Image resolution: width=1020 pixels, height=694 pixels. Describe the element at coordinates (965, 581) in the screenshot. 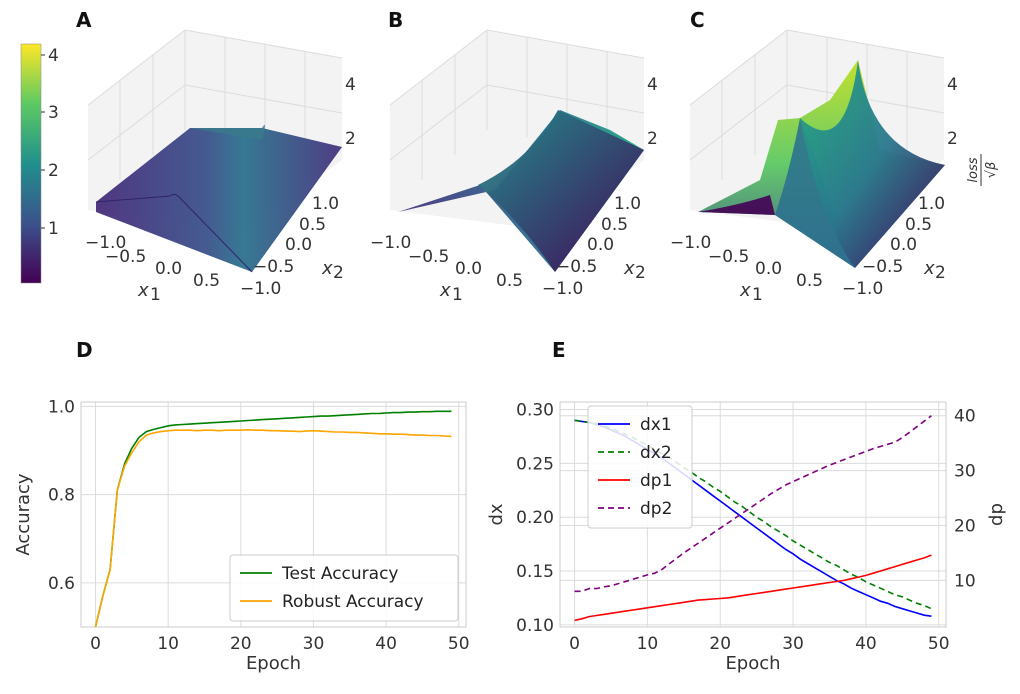

I see `y2-tick-label: 10` at that location.